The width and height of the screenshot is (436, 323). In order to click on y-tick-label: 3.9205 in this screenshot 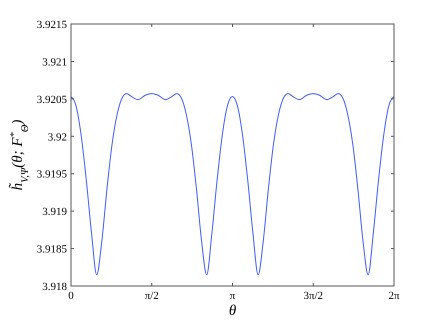, I will do `click(52, 100)`.